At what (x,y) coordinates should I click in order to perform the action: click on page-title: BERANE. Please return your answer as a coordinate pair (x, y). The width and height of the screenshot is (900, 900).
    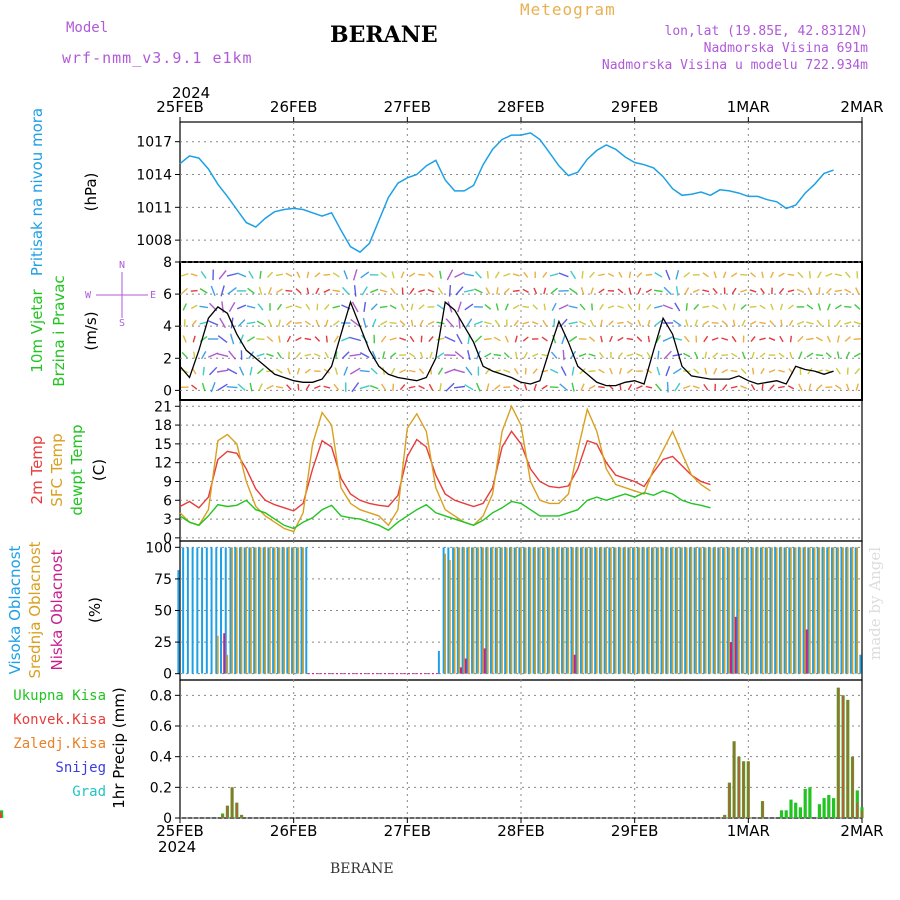
    Looking at the image, I should click on (384, 35).